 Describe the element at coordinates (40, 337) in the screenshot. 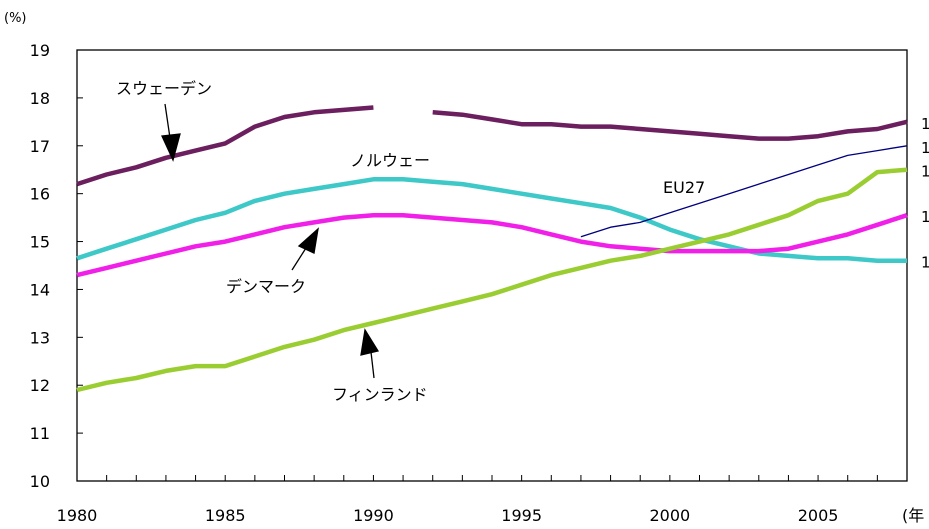

I see `y-tick-label: 13` at that location.